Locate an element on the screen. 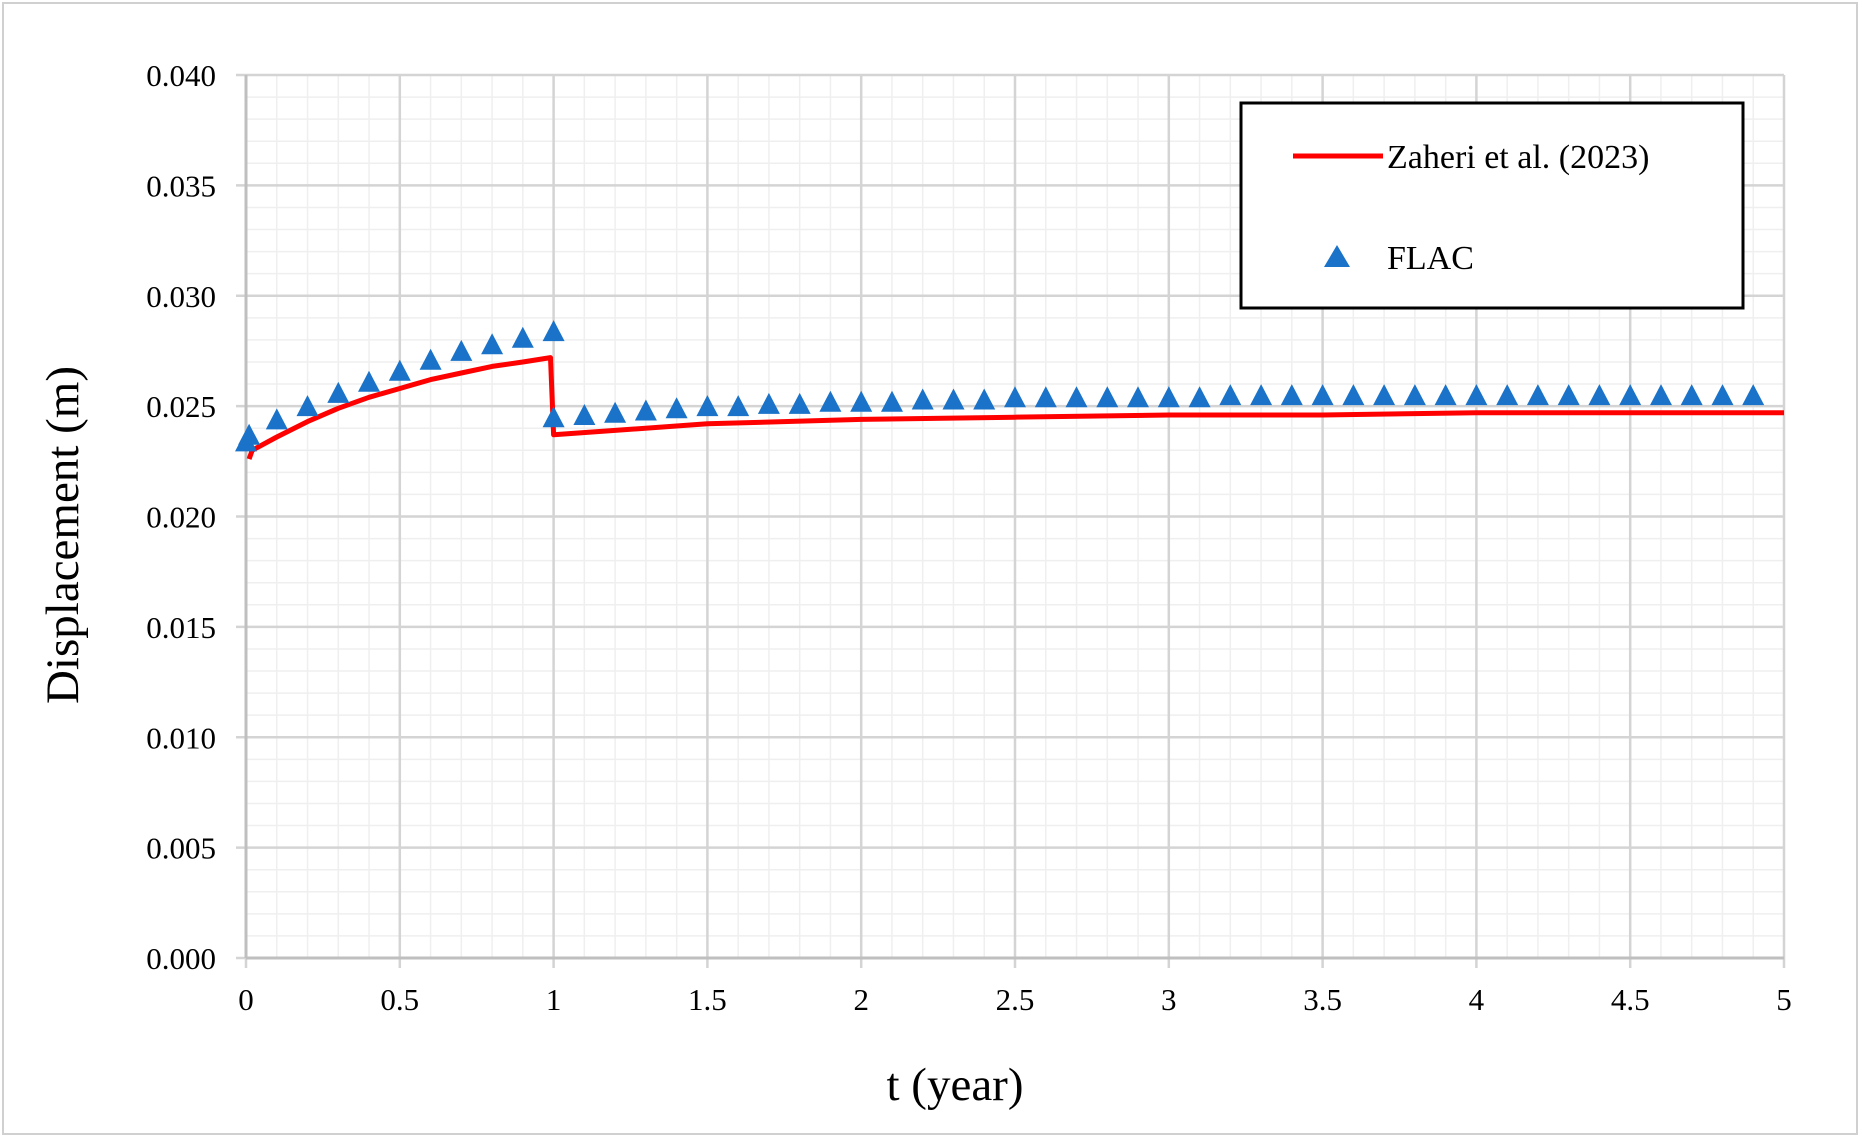 The image size is (1862, 1139). x-tick-label: 0.5 is located at coordinates (399, 999).